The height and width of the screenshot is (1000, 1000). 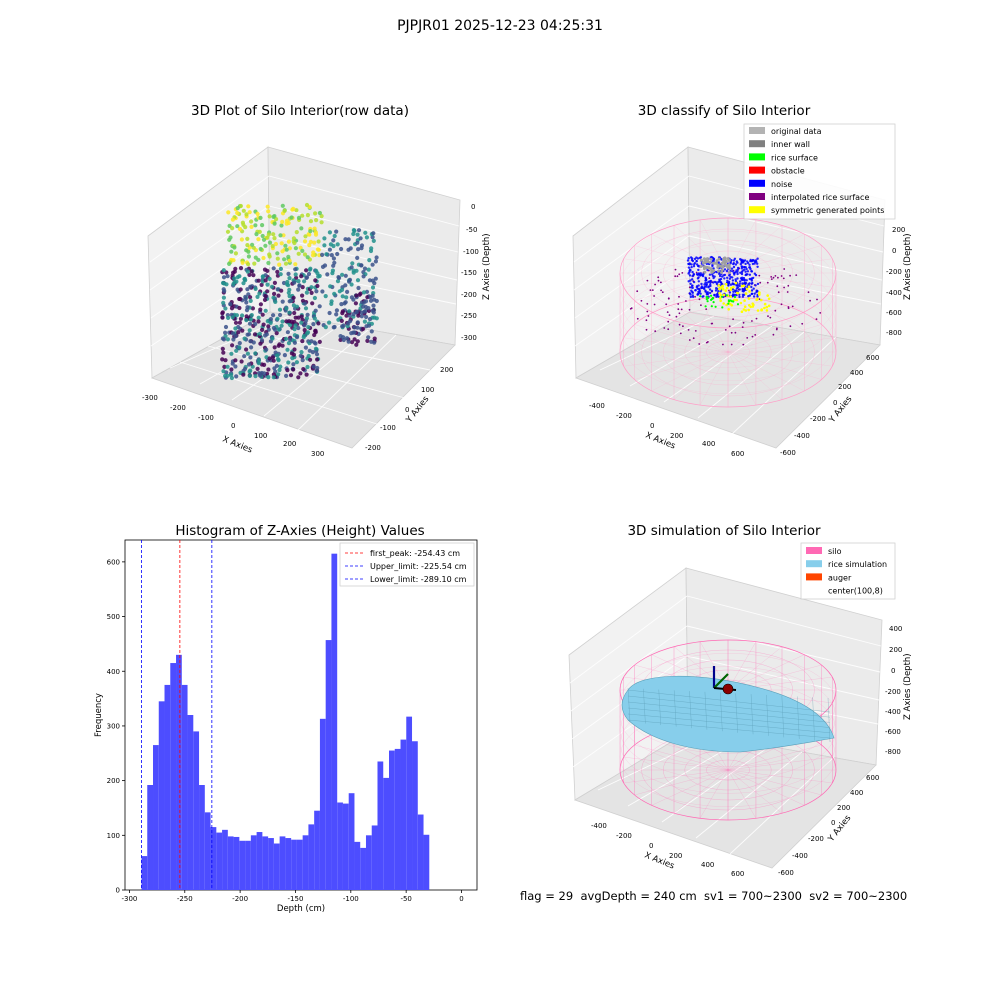 I want to click on histogram-x-tick-label: -300, so click(x=129, y=899).